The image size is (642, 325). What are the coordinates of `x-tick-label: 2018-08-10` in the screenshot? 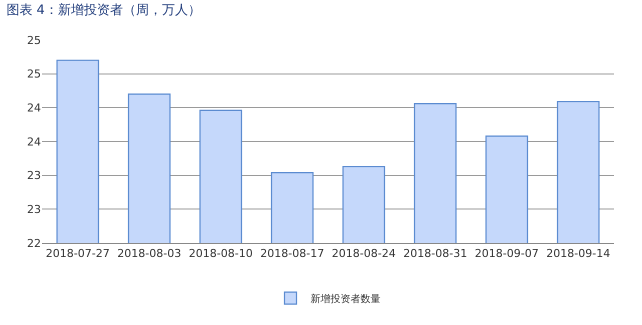 It's located at (220, 253).